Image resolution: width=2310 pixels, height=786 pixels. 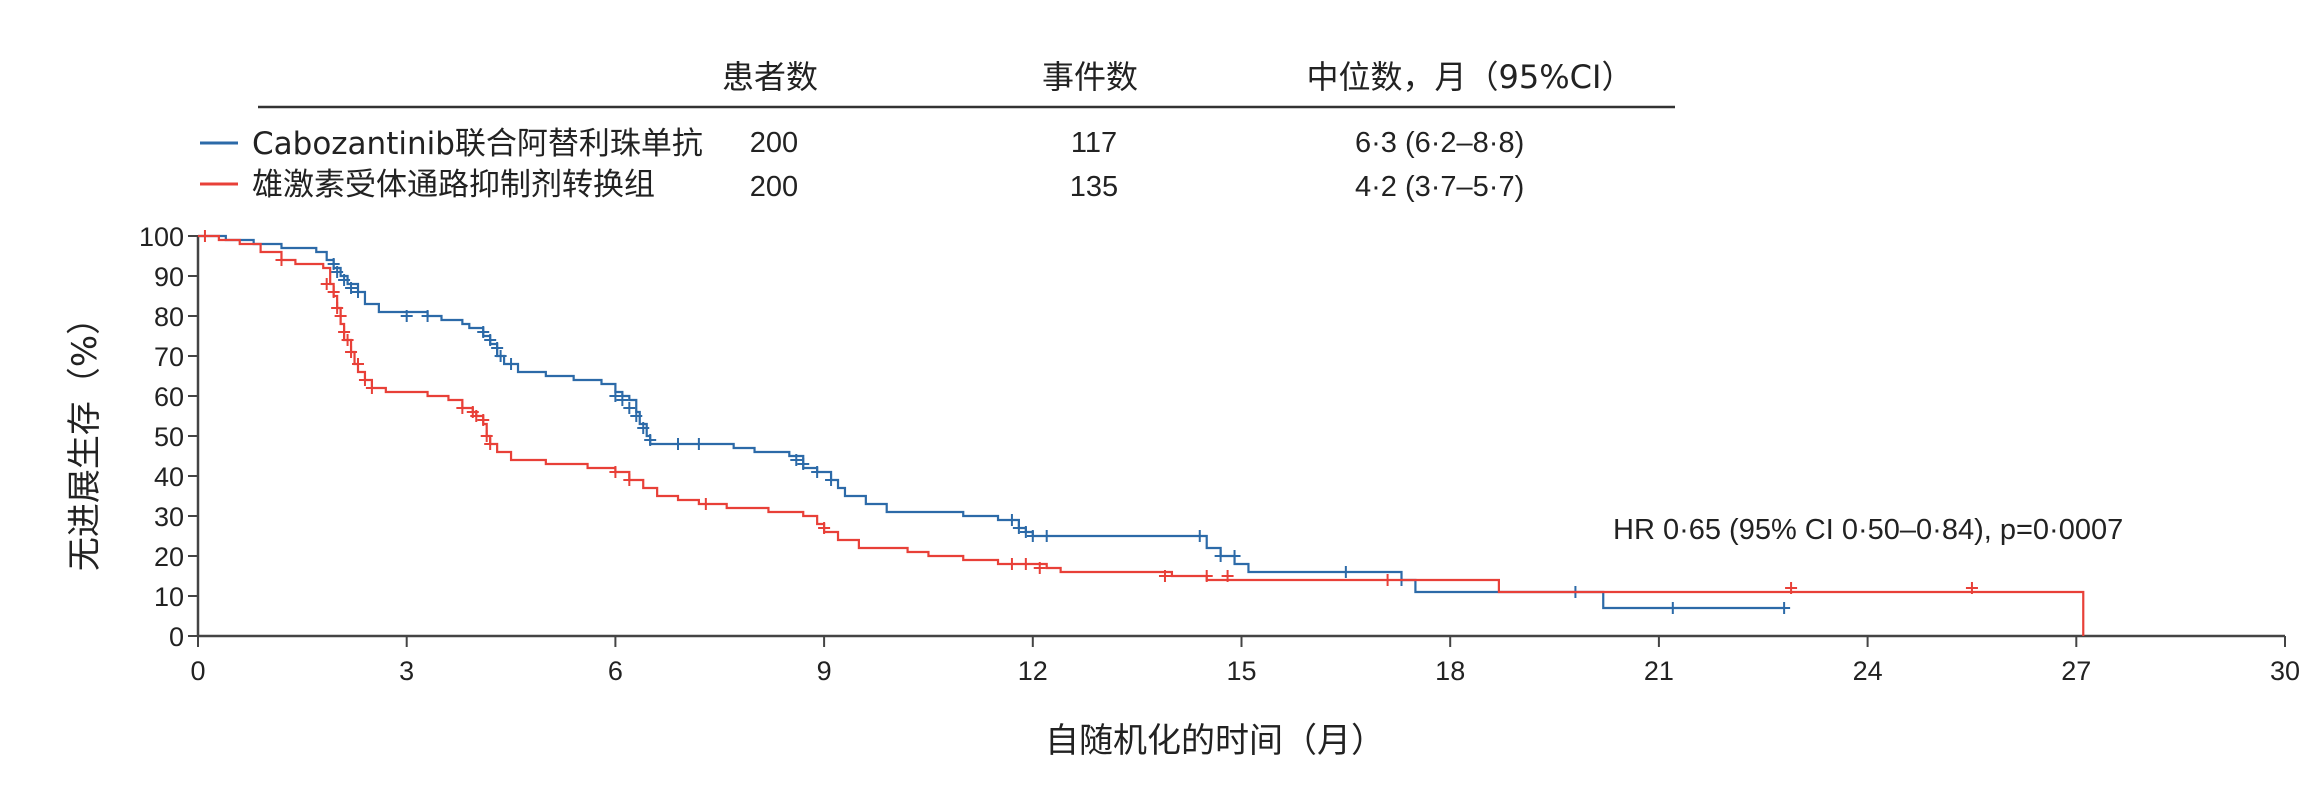 I want to click on x-tick-label-4: 12, so click(x=1033, y=671).